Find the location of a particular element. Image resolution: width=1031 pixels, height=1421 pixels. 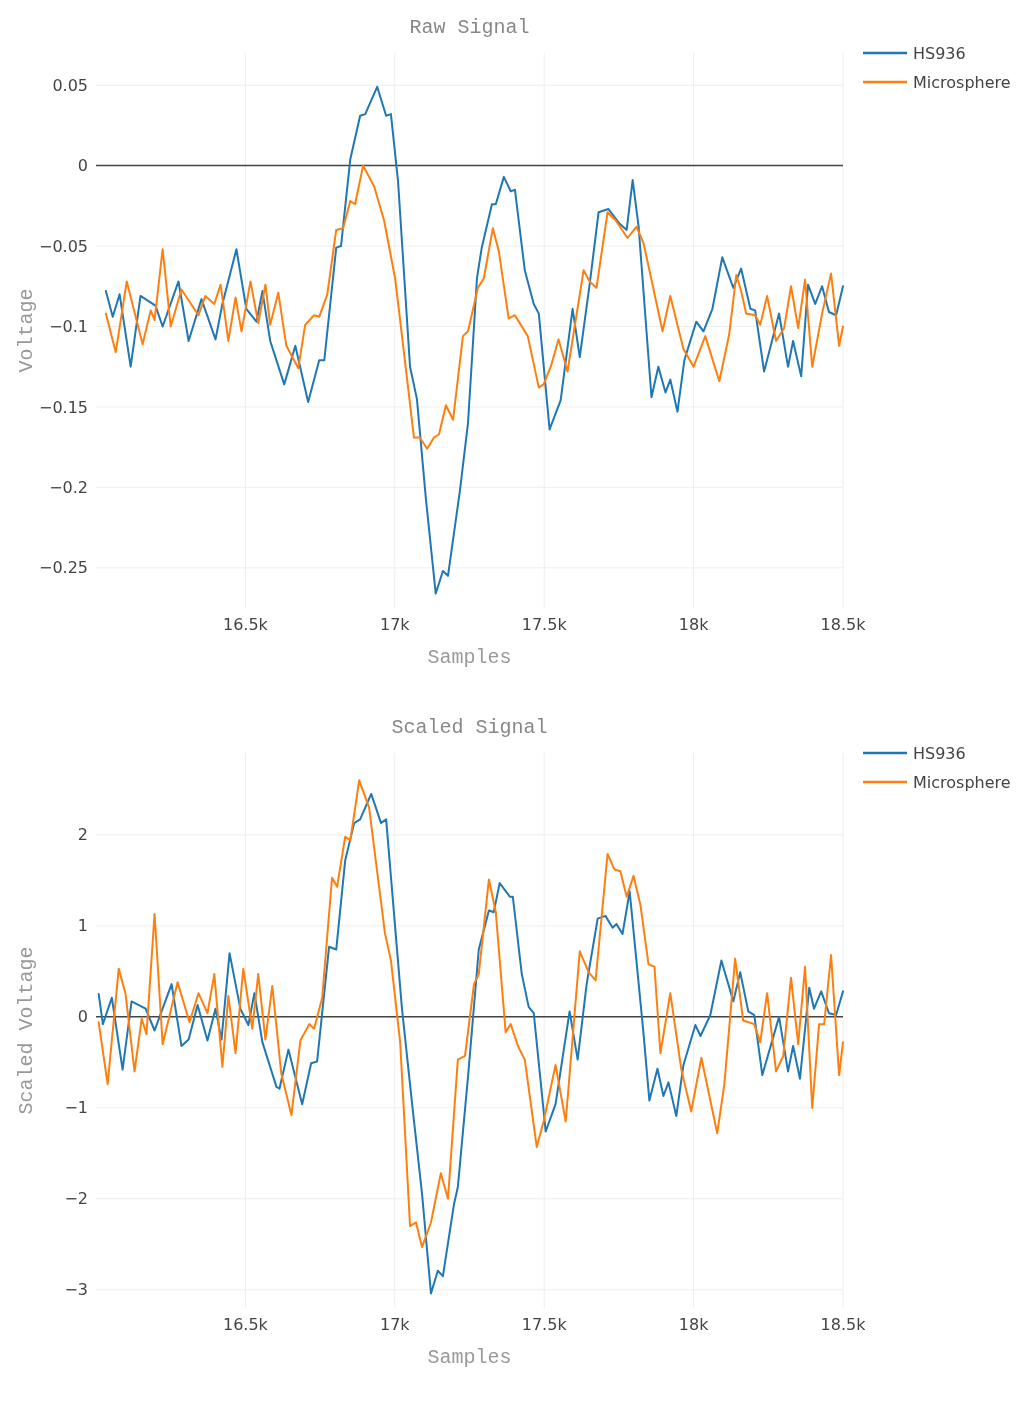

y-tick-label: 2 is located at coordinates (82, 835).